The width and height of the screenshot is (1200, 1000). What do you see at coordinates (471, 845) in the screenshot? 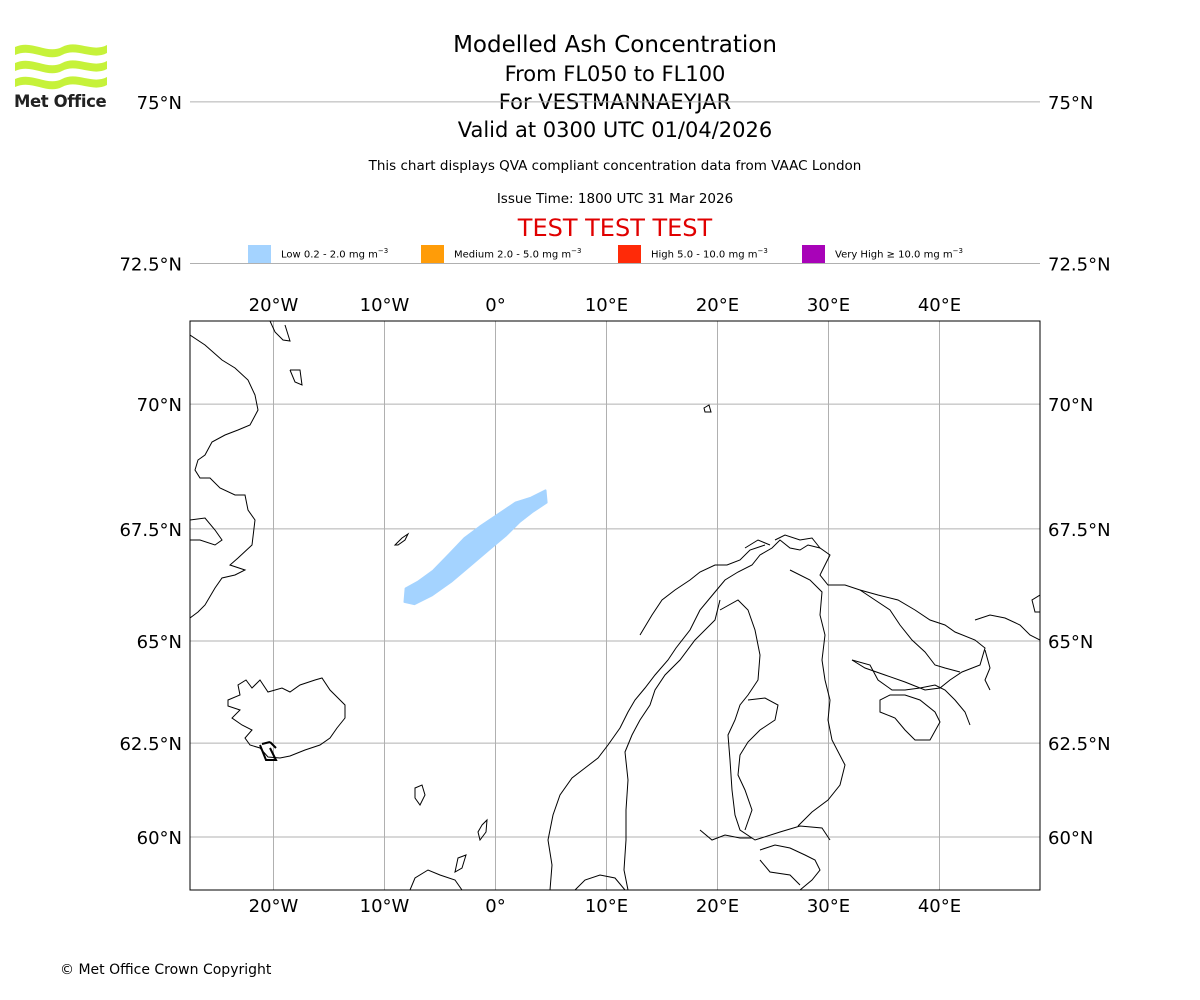
I see `shetland-coast` at bounding box center [471, 845].